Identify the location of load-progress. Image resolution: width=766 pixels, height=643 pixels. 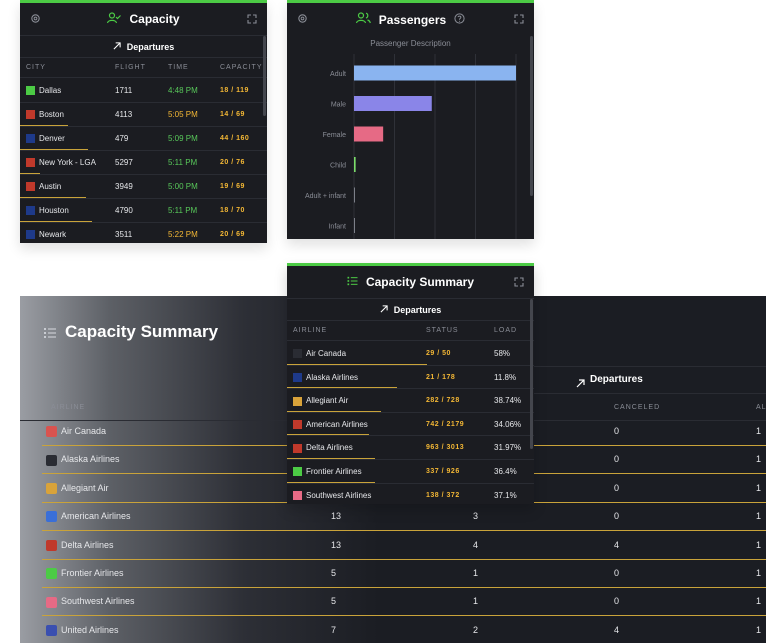
(331, 482).